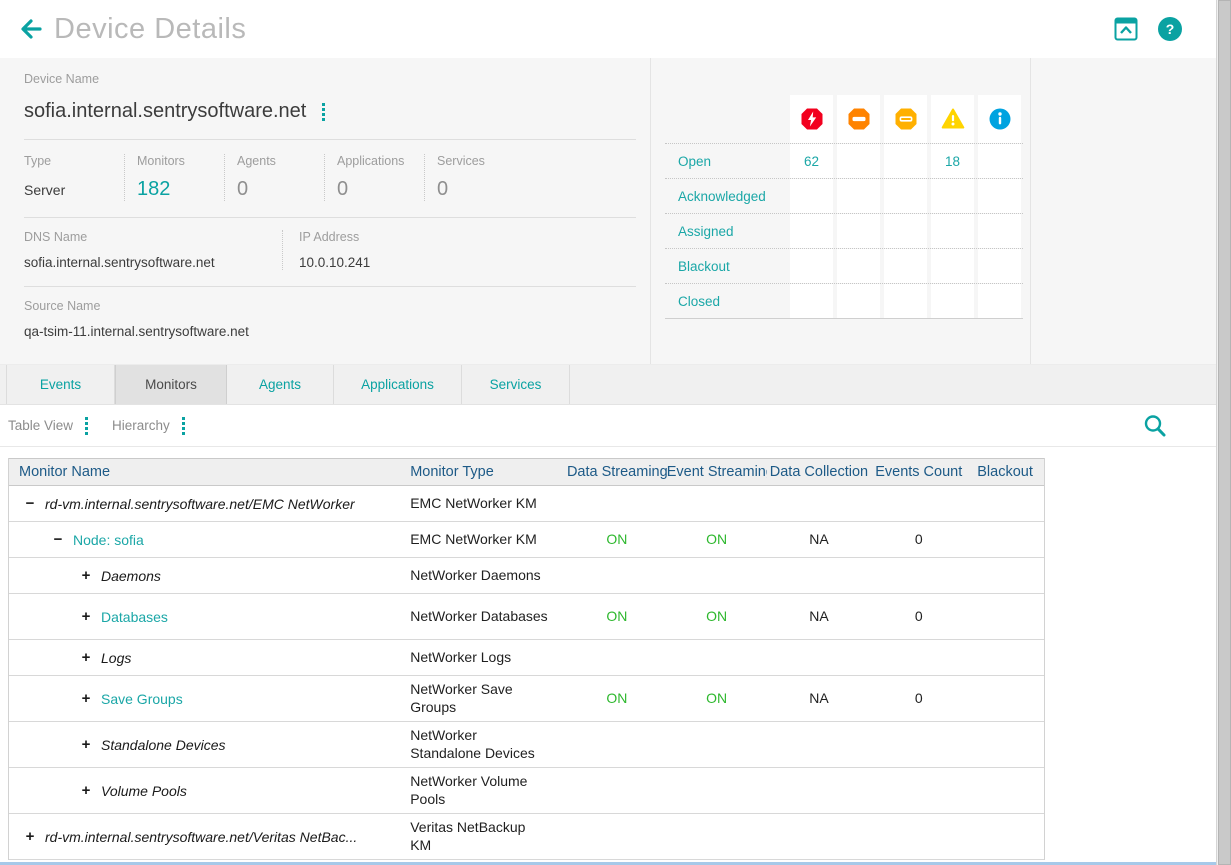  Describe the element at coordinates (616, 472) in the screenshot. I see `col-data-streaming: Data Streaming` at that location.